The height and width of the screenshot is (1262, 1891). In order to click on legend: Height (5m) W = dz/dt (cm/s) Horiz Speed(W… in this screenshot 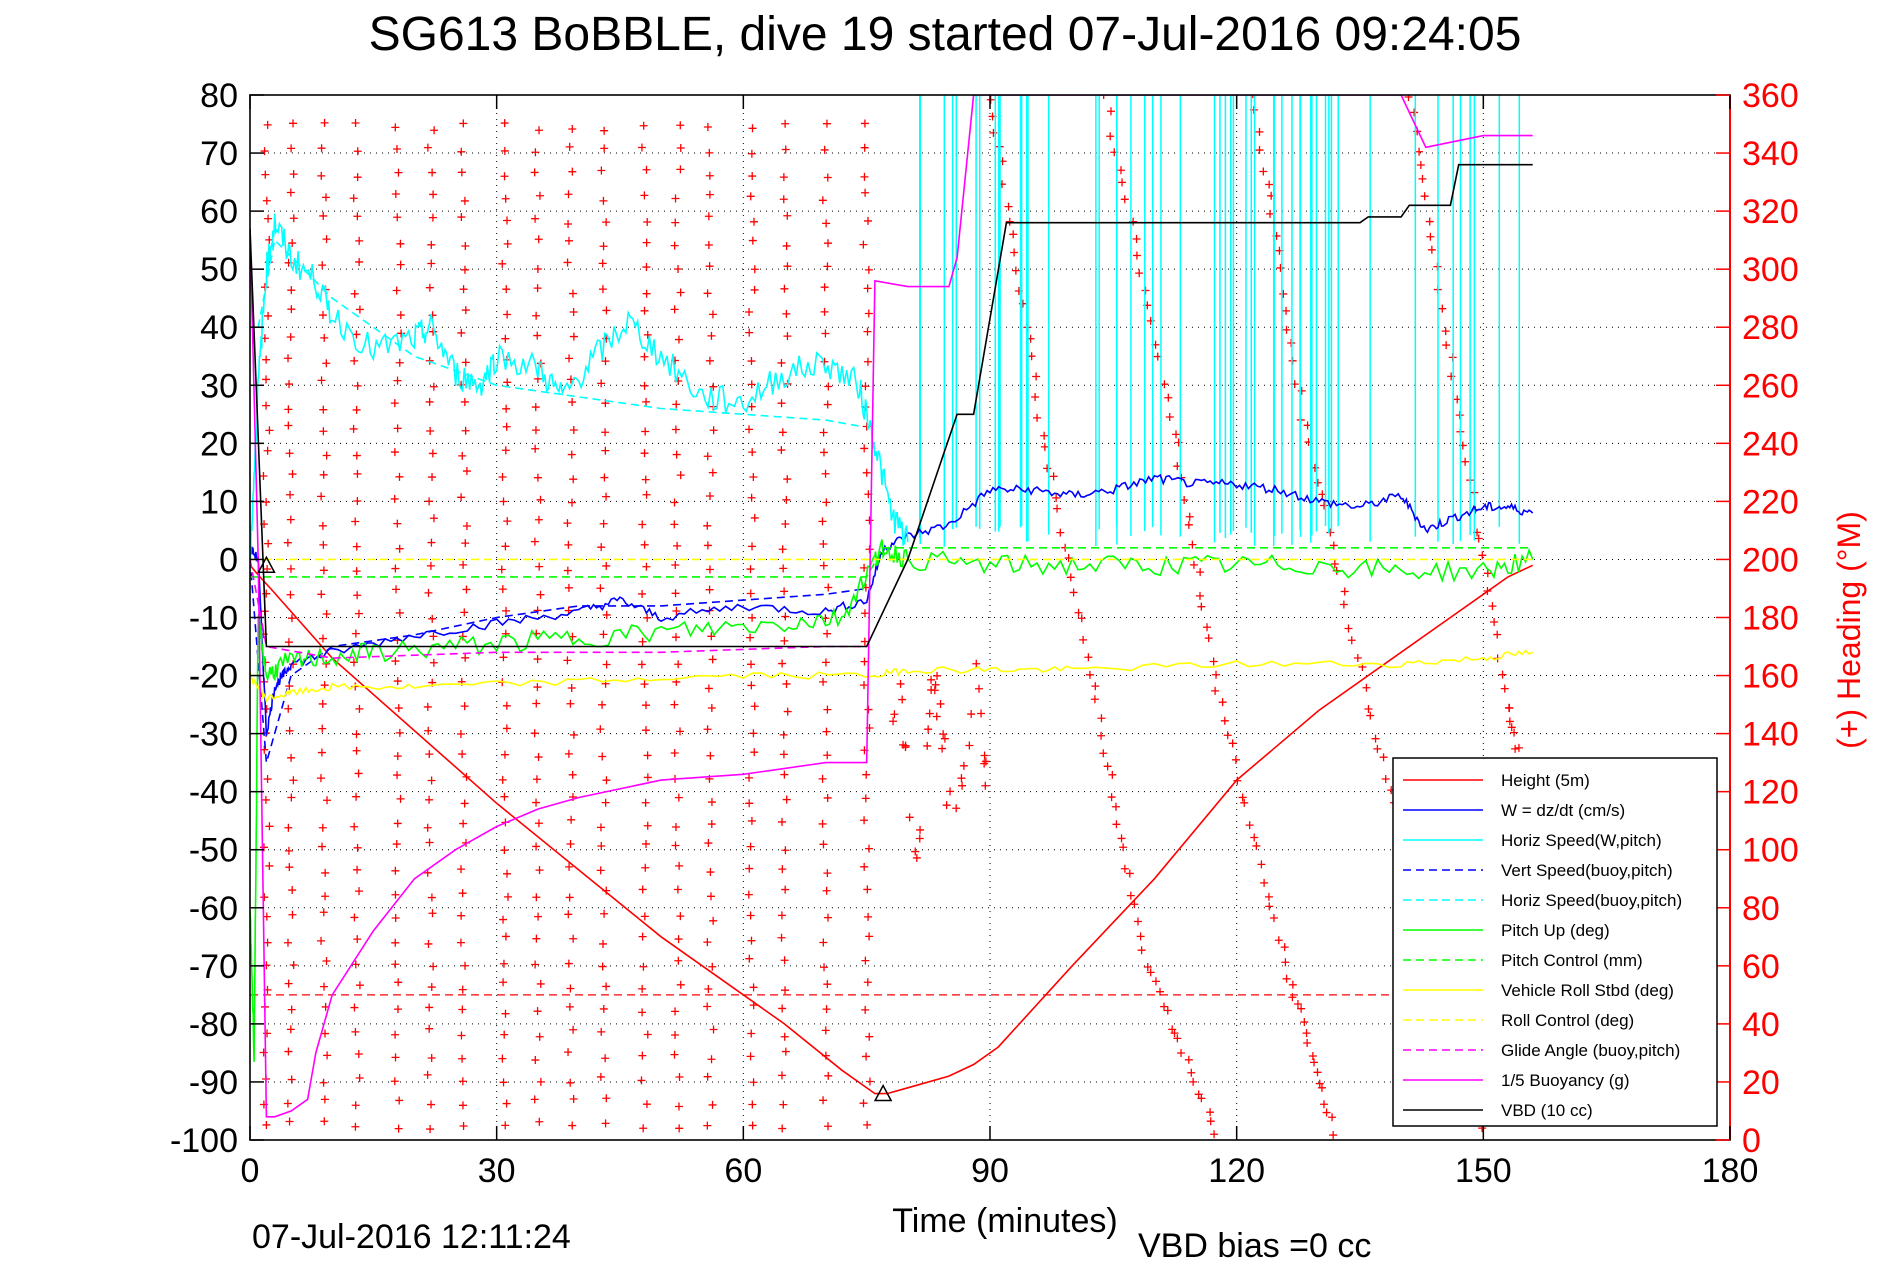, I will do `click(1555, 942)`.